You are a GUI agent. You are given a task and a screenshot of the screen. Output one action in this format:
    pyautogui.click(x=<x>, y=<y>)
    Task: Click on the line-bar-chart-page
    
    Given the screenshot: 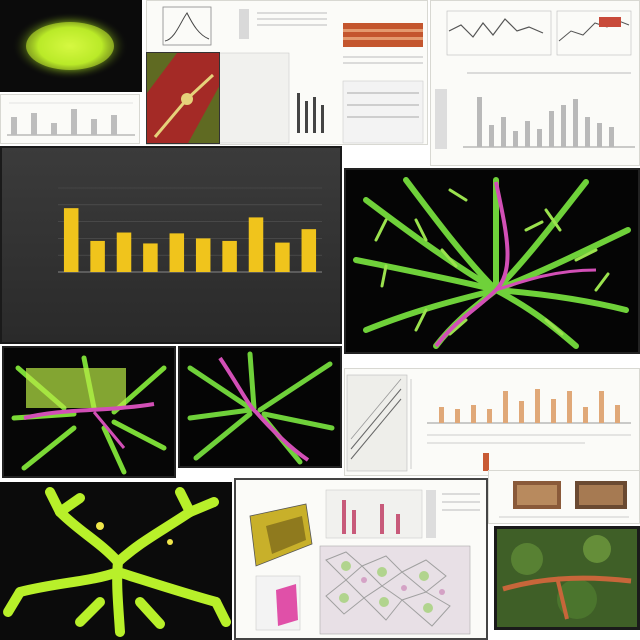 What is the action you would take?
    pyautogui.click(x=535, y=83)
    